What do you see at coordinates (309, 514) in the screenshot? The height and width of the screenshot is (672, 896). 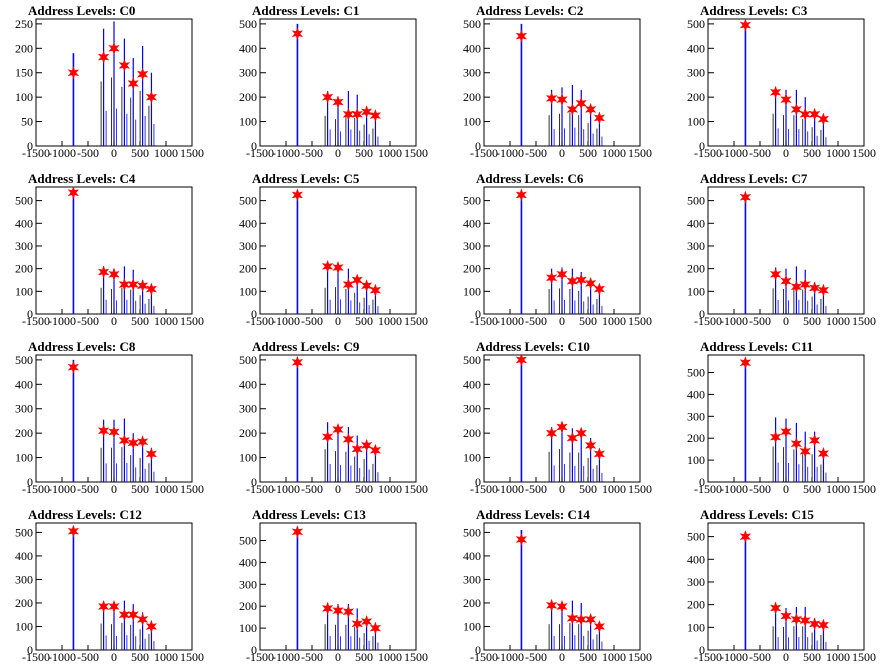 I see `chart-title: Address Levels: C13` at bounding box center [309, 514].